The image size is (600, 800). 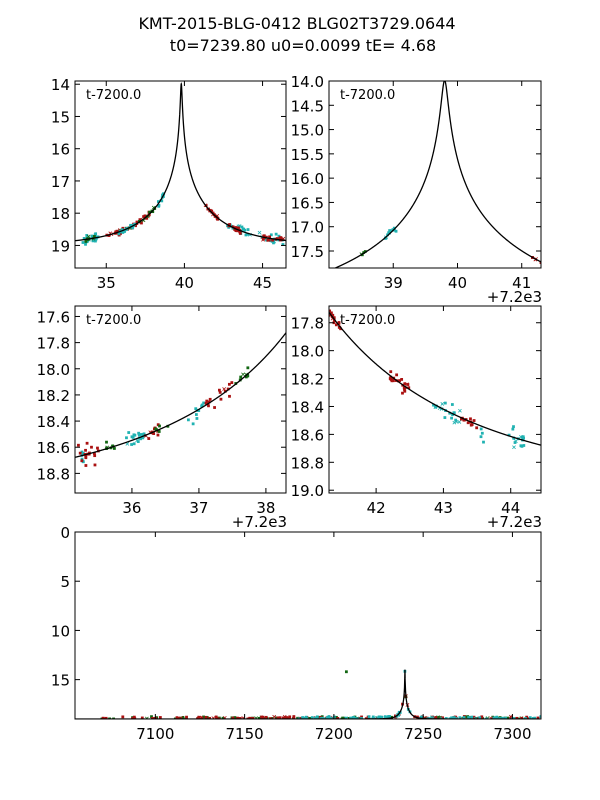 I want to click on x-tick-label: 7150, so click(x=245, y=734).